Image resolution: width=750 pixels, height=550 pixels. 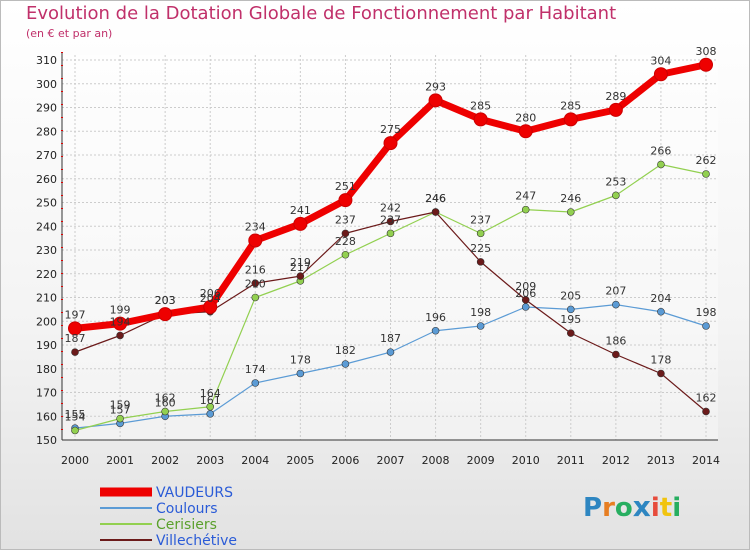 What do you see at coordinates (165, 460) in the screenshot?
I see `x-tick-label: 2002` at bounding box center [165, 460].